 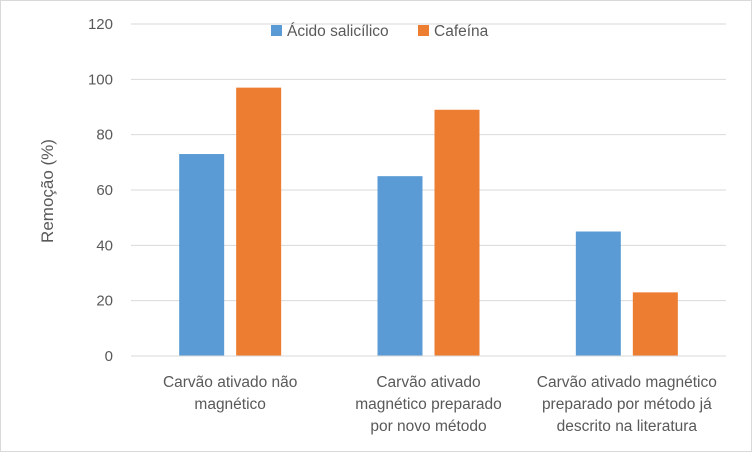 I want to click on y-tick-label: 100, so click(x=100, y=79).